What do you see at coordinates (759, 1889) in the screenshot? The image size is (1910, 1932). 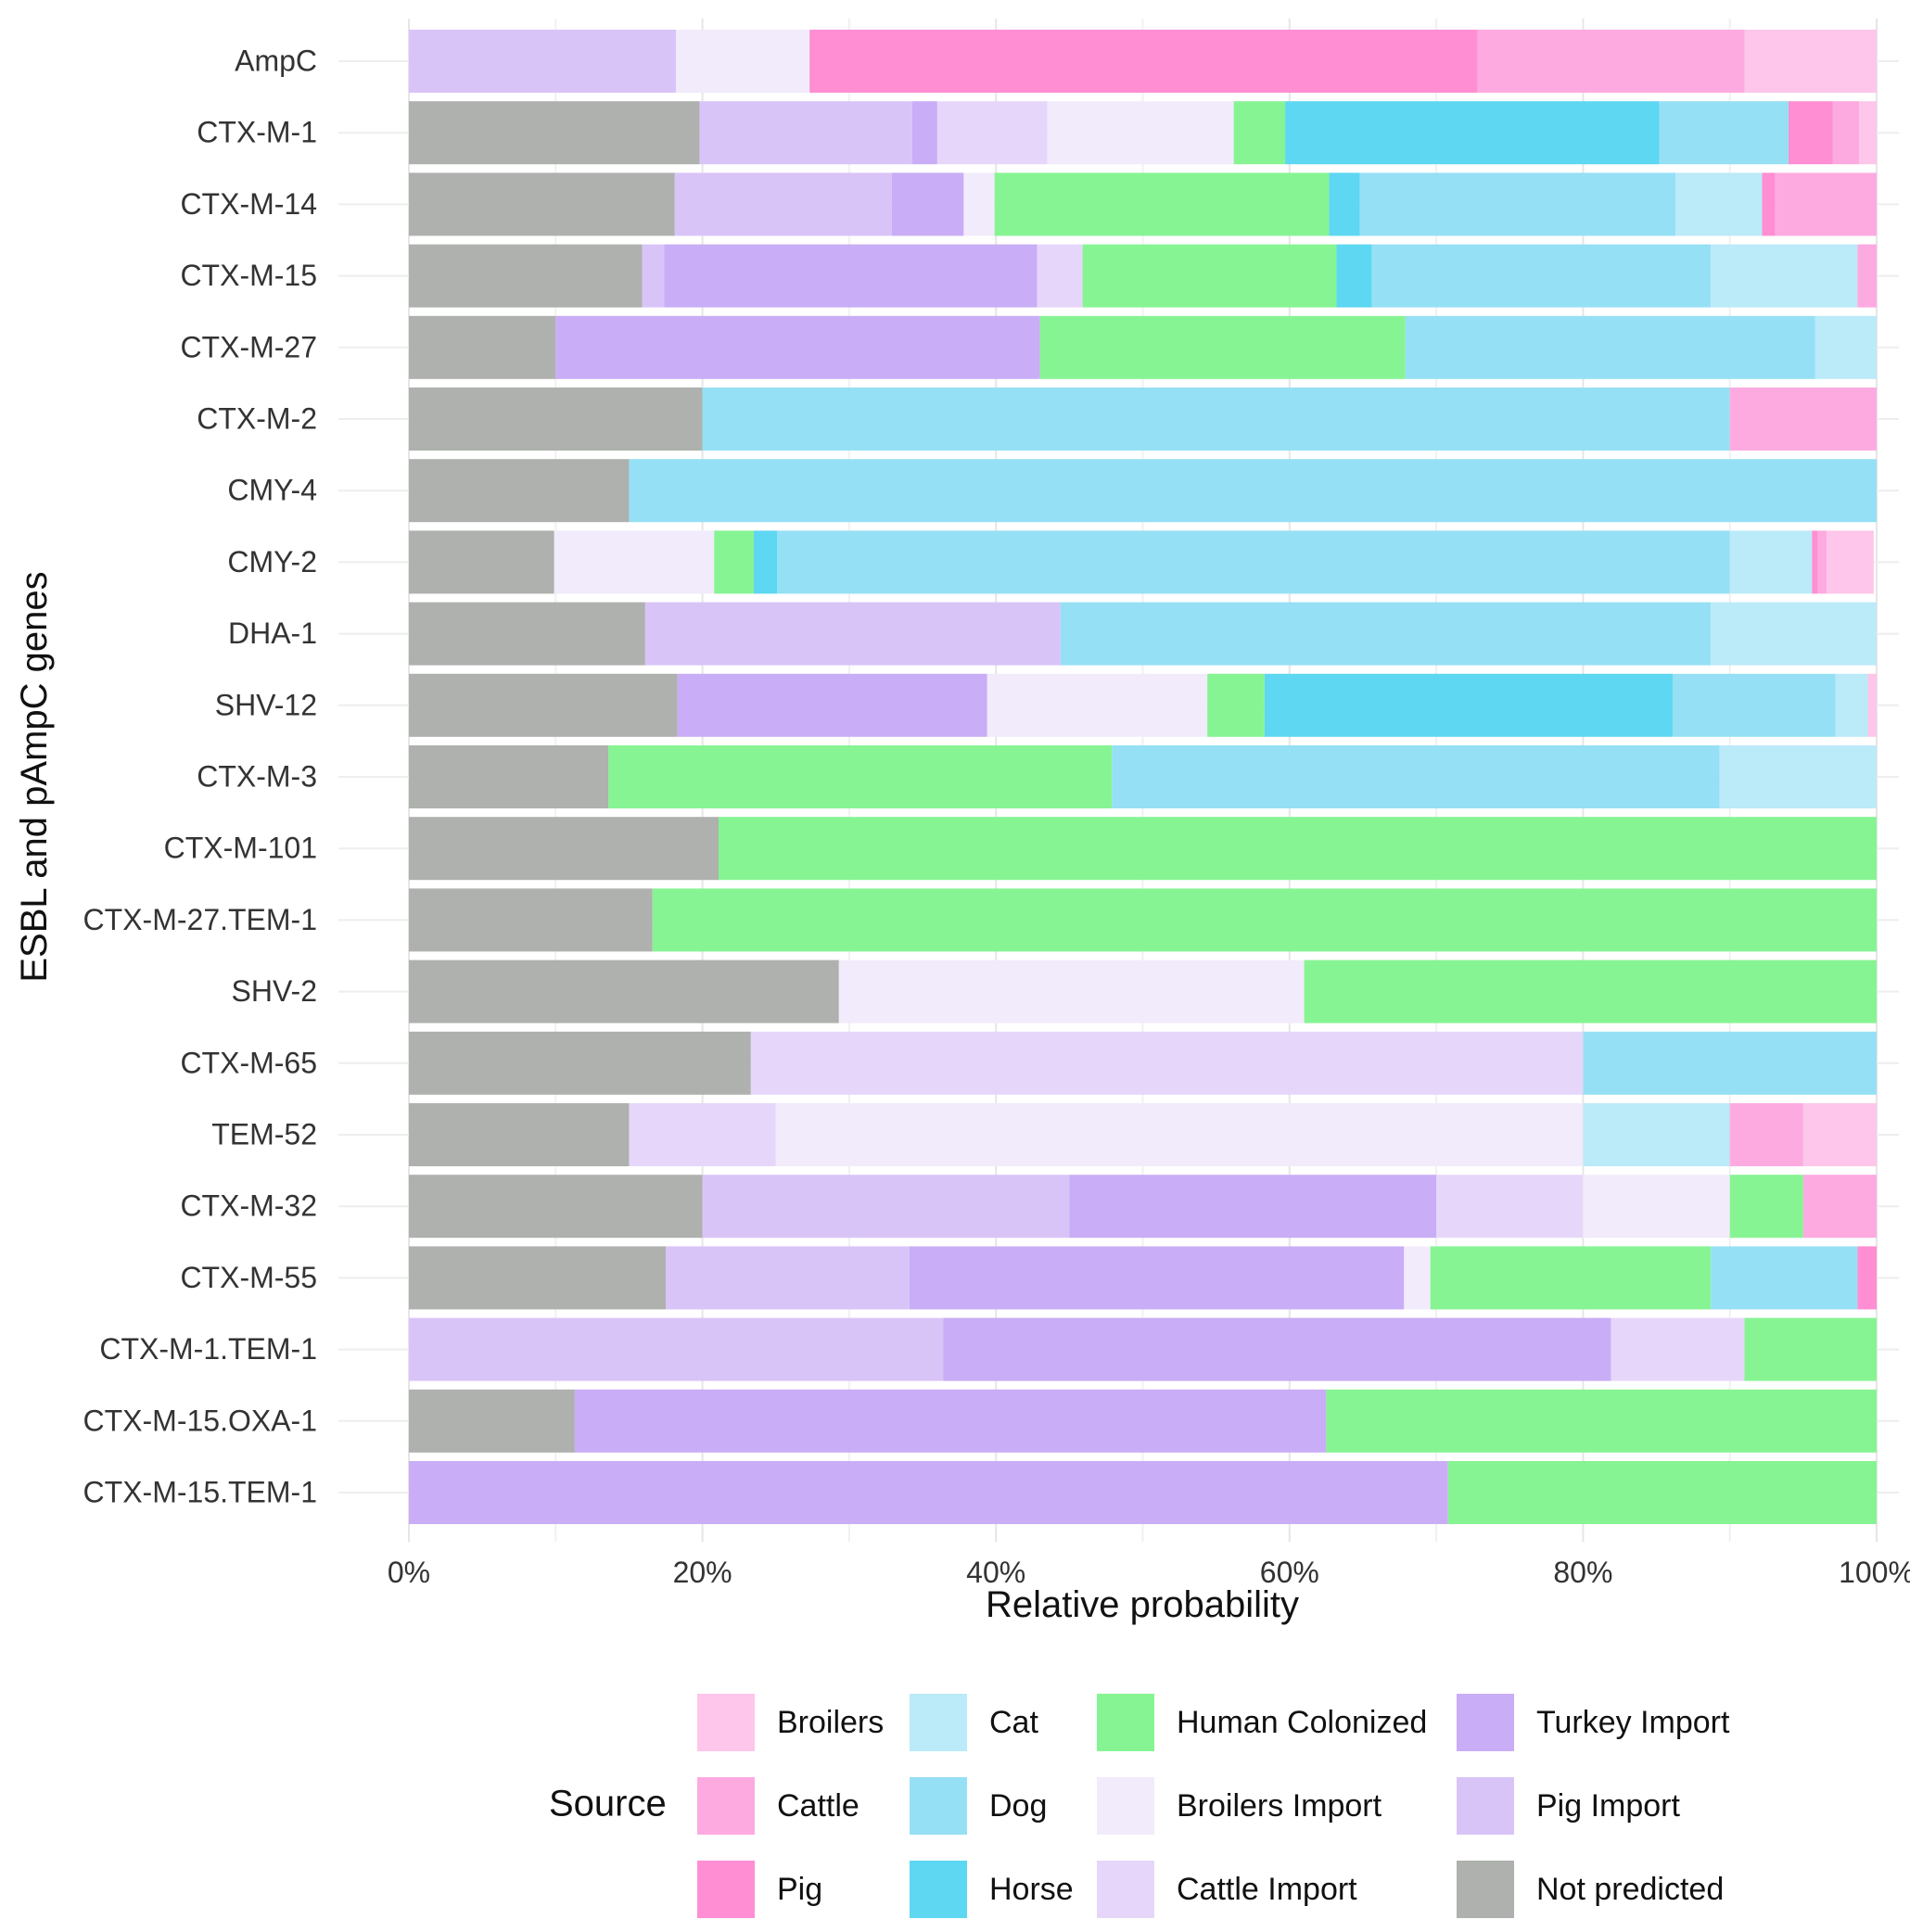 I see `legend-item: Pig` at bounding box center [759, 1889].